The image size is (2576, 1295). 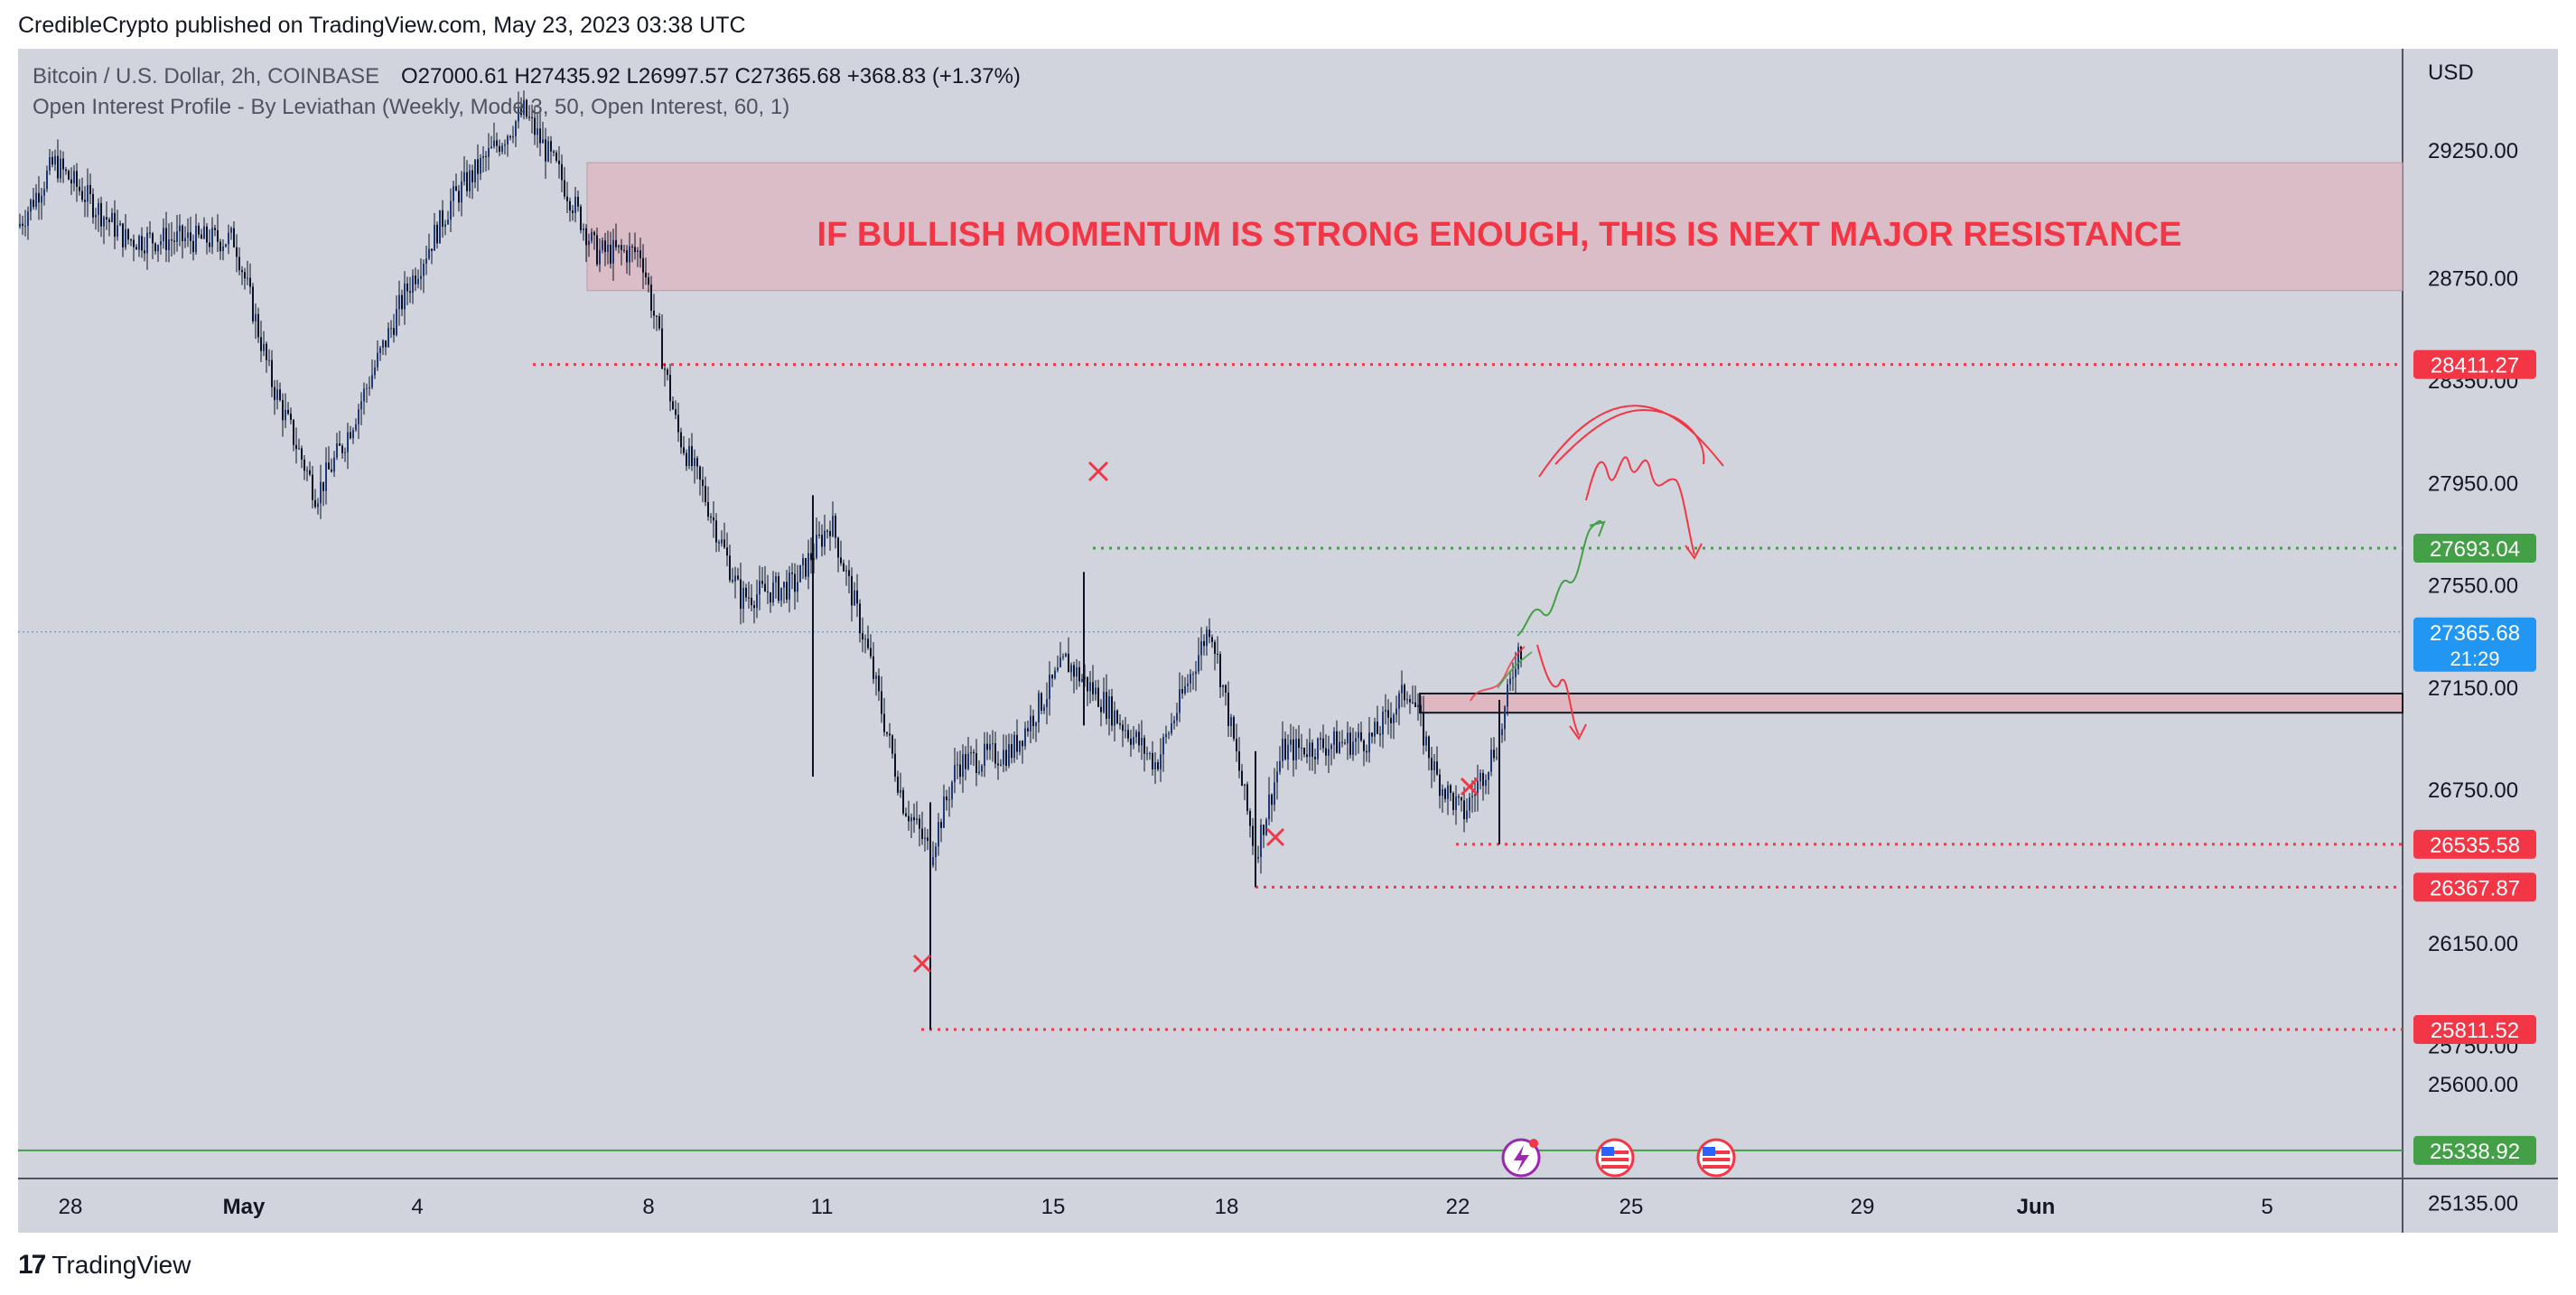 What do you see at coordinates (1494, 227) in the screenshot?
I see `resistance-zone` at bounding box center [1494, 227].